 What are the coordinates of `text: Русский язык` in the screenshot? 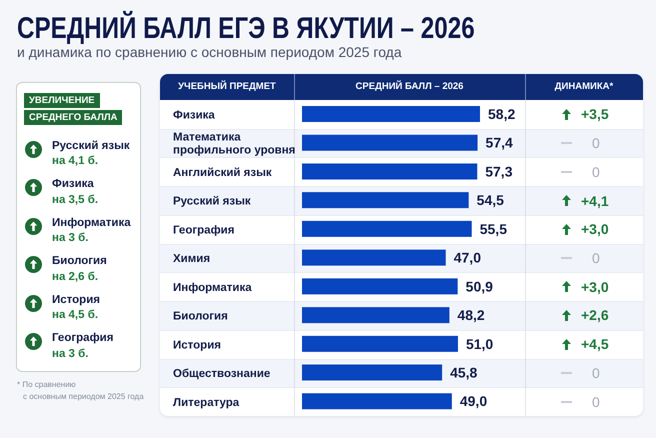 It's located at (91, 146).